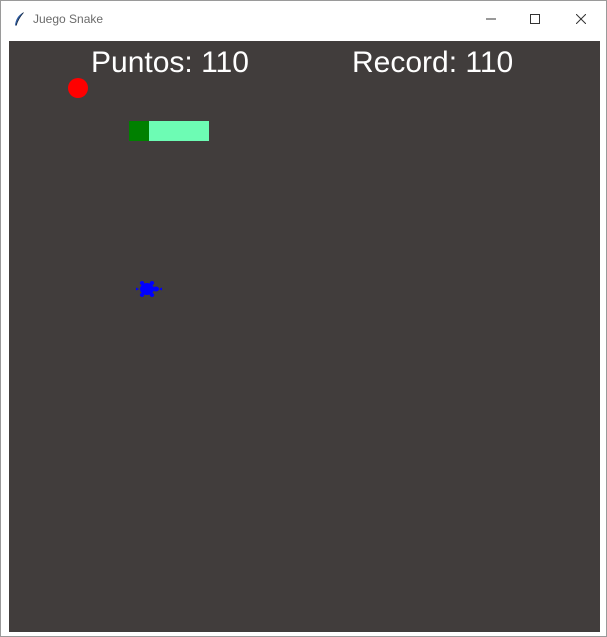  Describe the element at coordinates (149, 289) in the screenshot. I see `turtle-cursor-icon` at that location.